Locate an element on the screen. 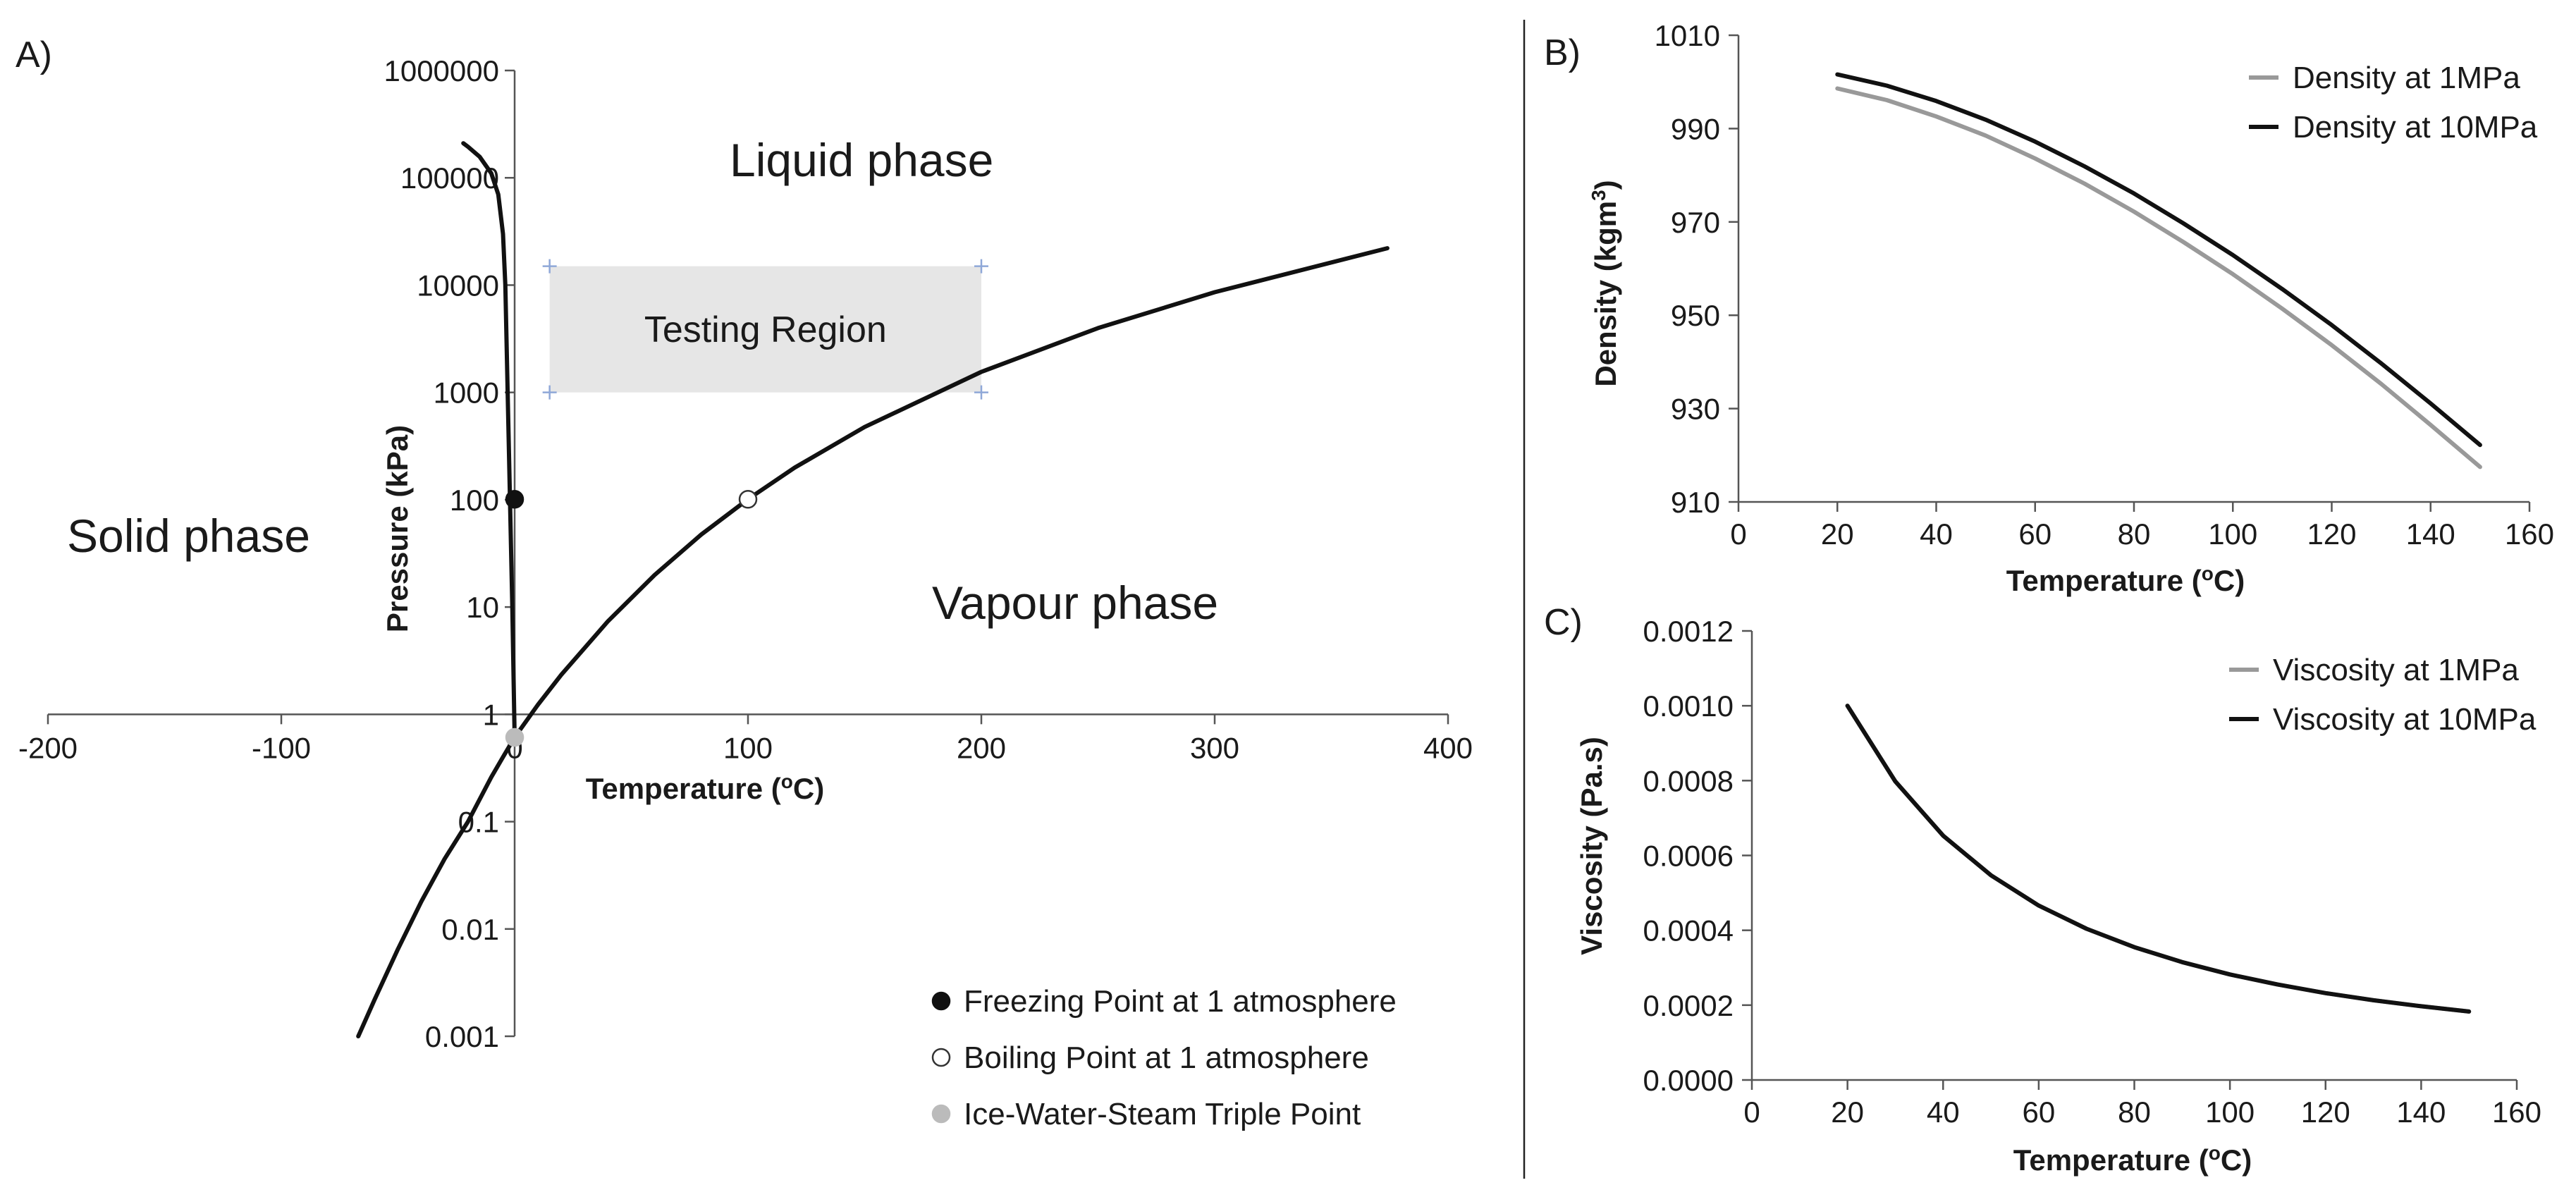  viscosity-x-tick-label: 0 is located at coordinates (1751, 1112).